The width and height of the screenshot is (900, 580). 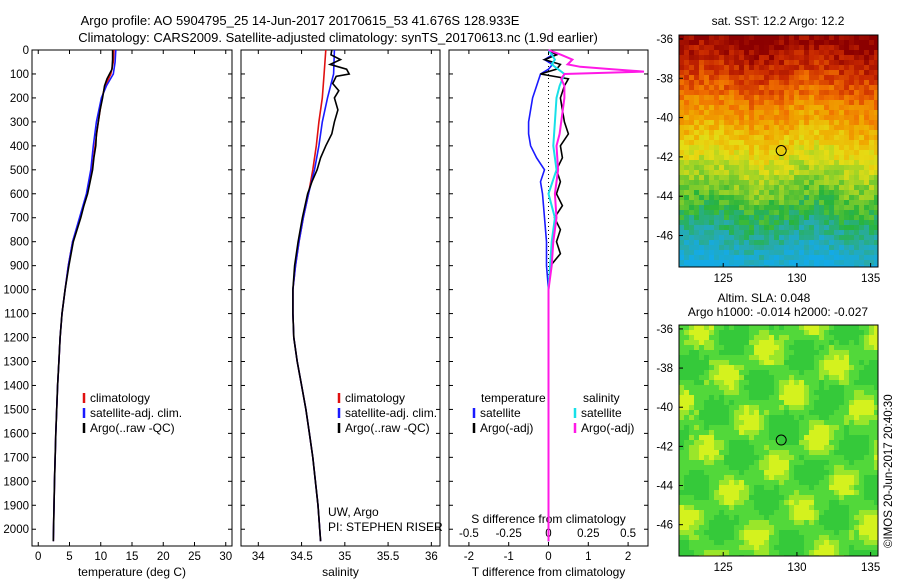 What do you see at coordinates (664, 330) in the screenshot?
I see `y-tick-label: -36` at bounding box center [664, 330].